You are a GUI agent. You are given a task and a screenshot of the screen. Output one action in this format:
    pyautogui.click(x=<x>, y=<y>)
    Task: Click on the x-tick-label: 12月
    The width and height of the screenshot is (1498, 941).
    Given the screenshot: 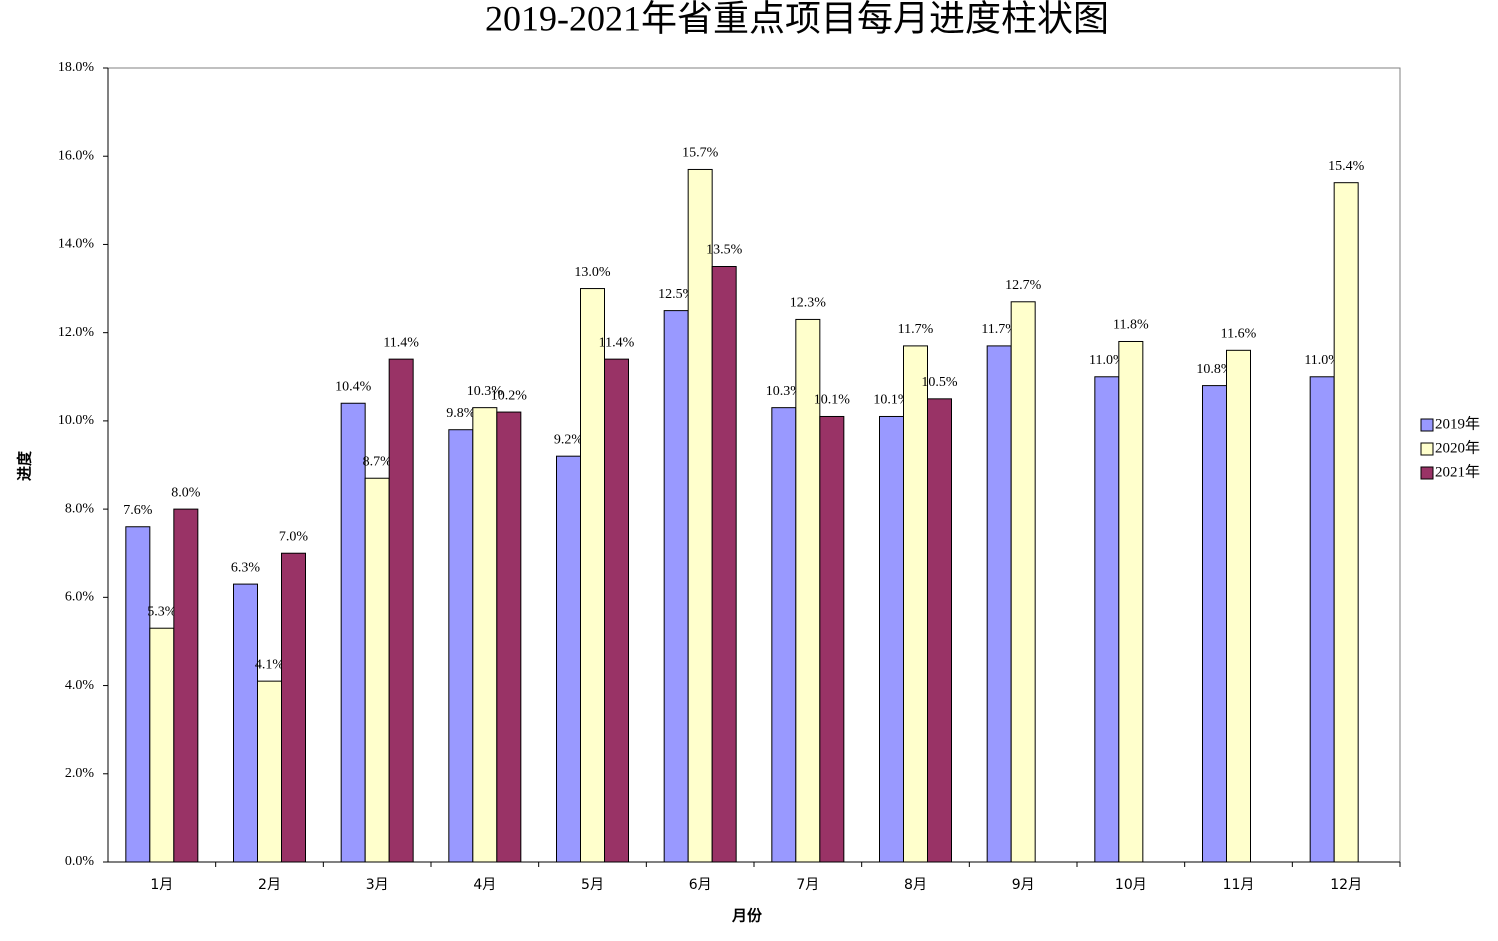 What is the action you would take?
    pyautogui.click(x=1346, y=885)
    